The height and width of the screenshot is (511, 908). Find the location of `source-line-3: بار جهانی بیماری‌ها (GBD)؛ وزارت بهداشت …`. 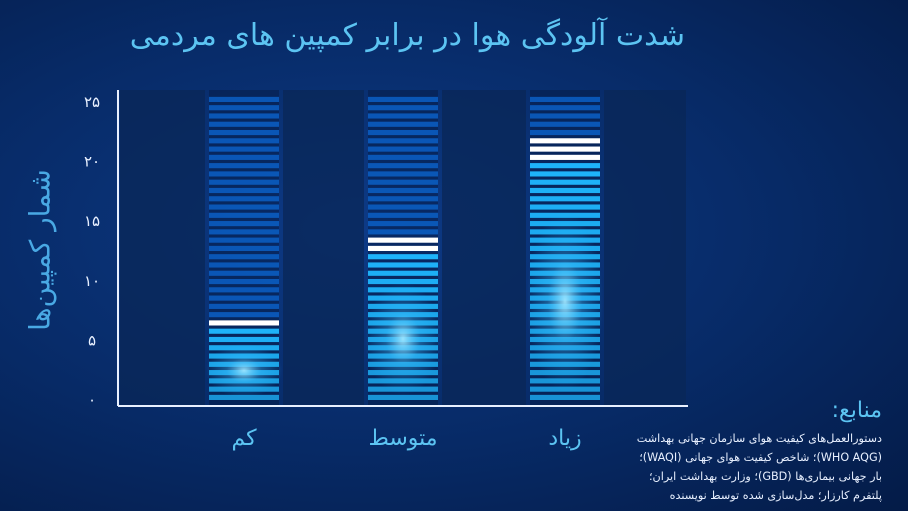

source-line-3: بار جهانی بیماری‌ها (GBD)؛ وزارت بهداشت … is located at coordinates (765, 476).